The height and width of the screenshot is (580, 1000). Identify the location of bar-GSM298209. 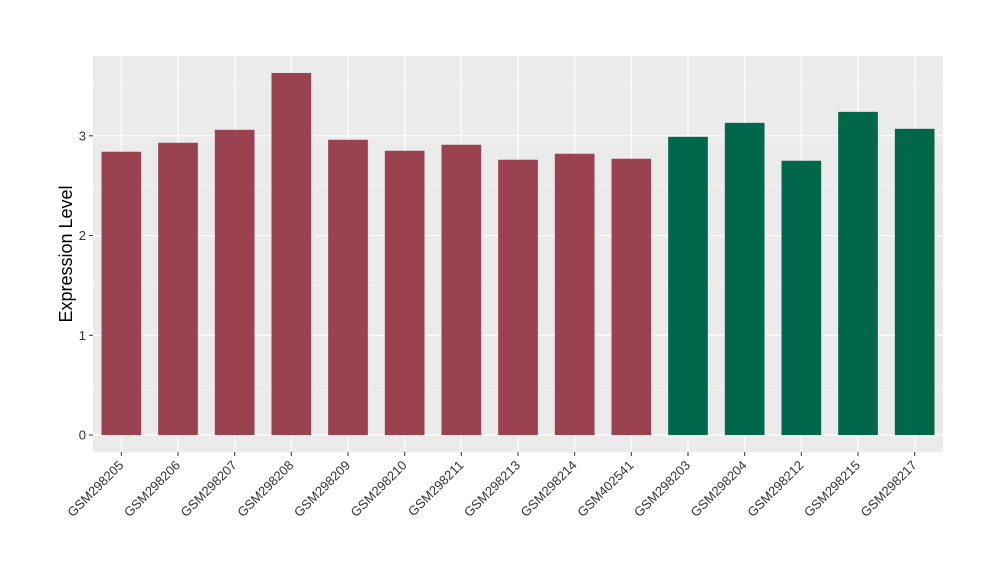
(348, 287).